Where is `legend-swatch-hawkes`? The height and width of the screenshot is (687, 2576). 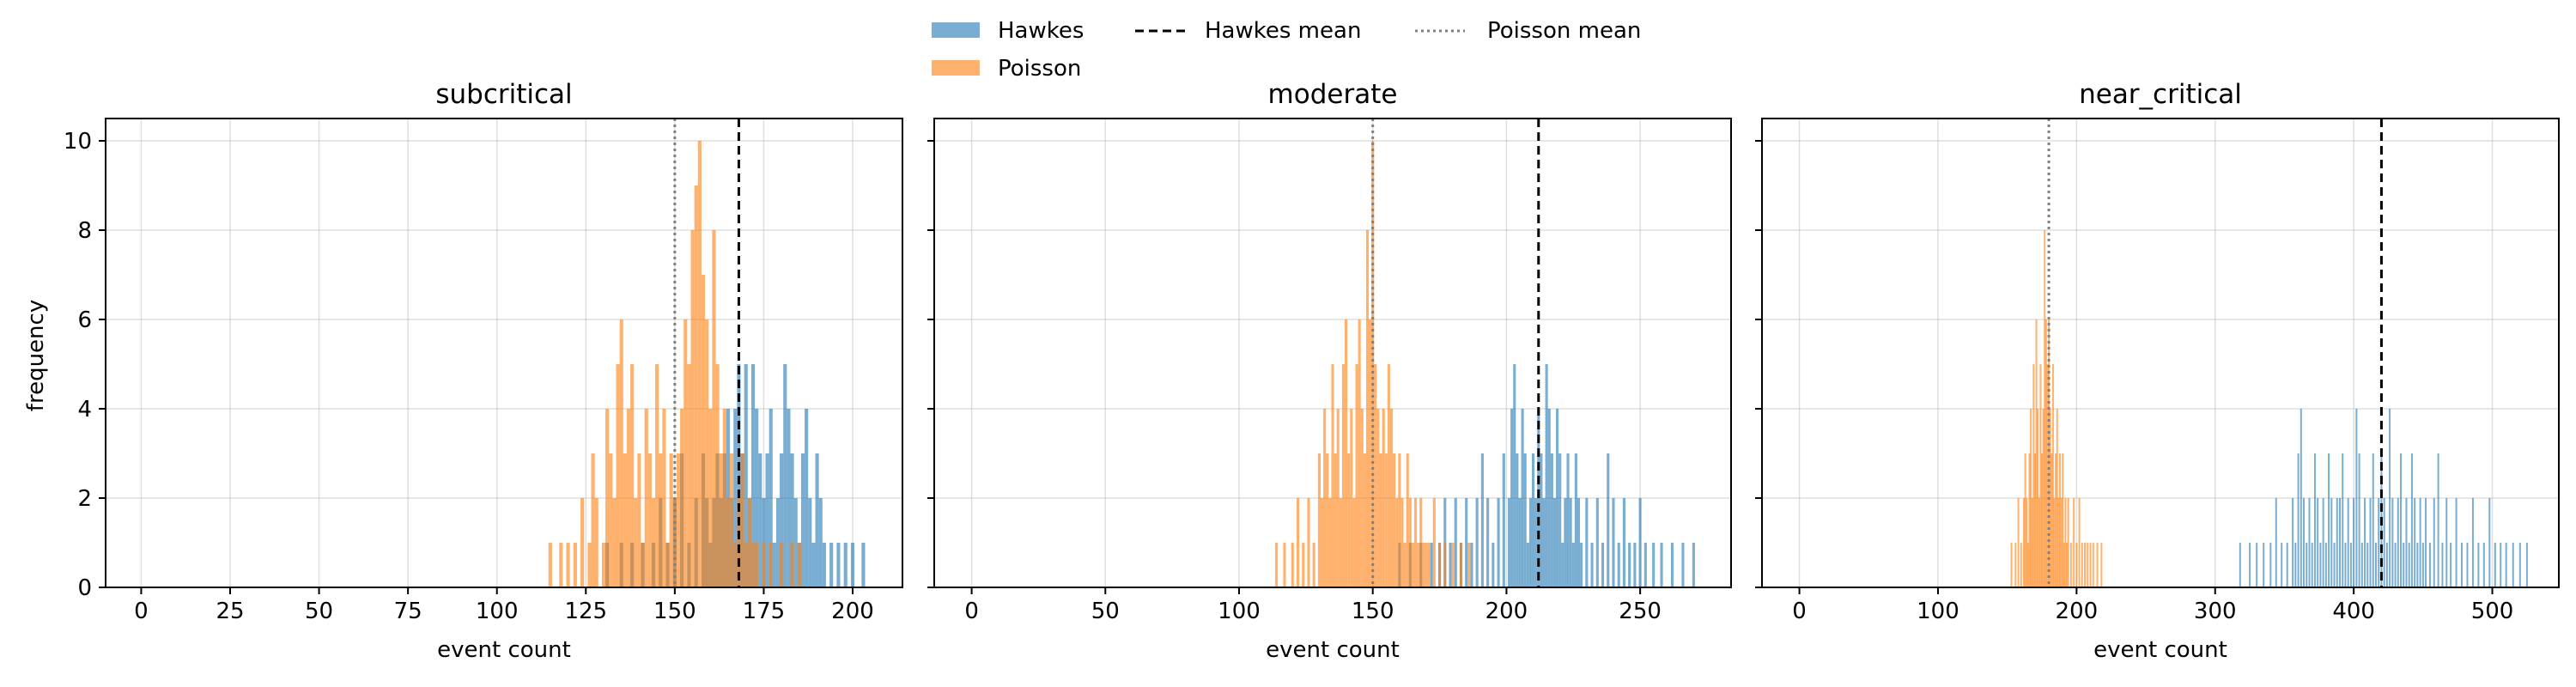 legend-swatch-hawkes is located at coordinates (956, 30).